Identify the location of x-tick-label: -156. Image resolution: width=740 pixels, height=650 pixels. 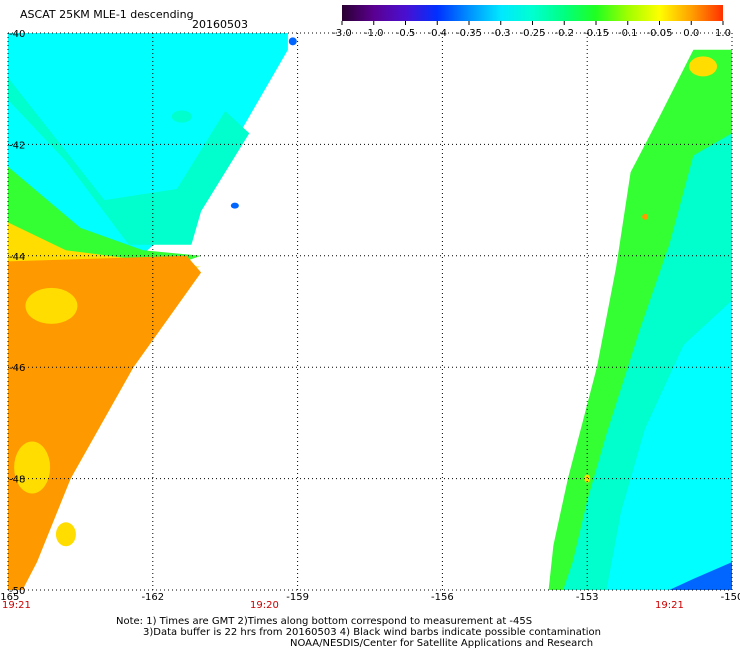
(442, 596).